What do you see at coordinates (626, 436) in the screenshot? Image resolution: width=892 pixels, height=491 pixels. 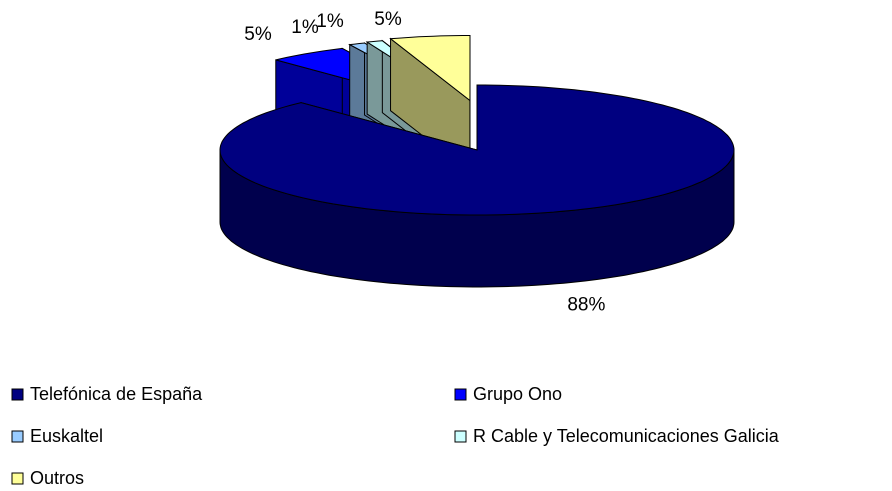 I see `legend-label: R Cable y Telecomunicaciones Galicia` at bounding box center [626, 436].